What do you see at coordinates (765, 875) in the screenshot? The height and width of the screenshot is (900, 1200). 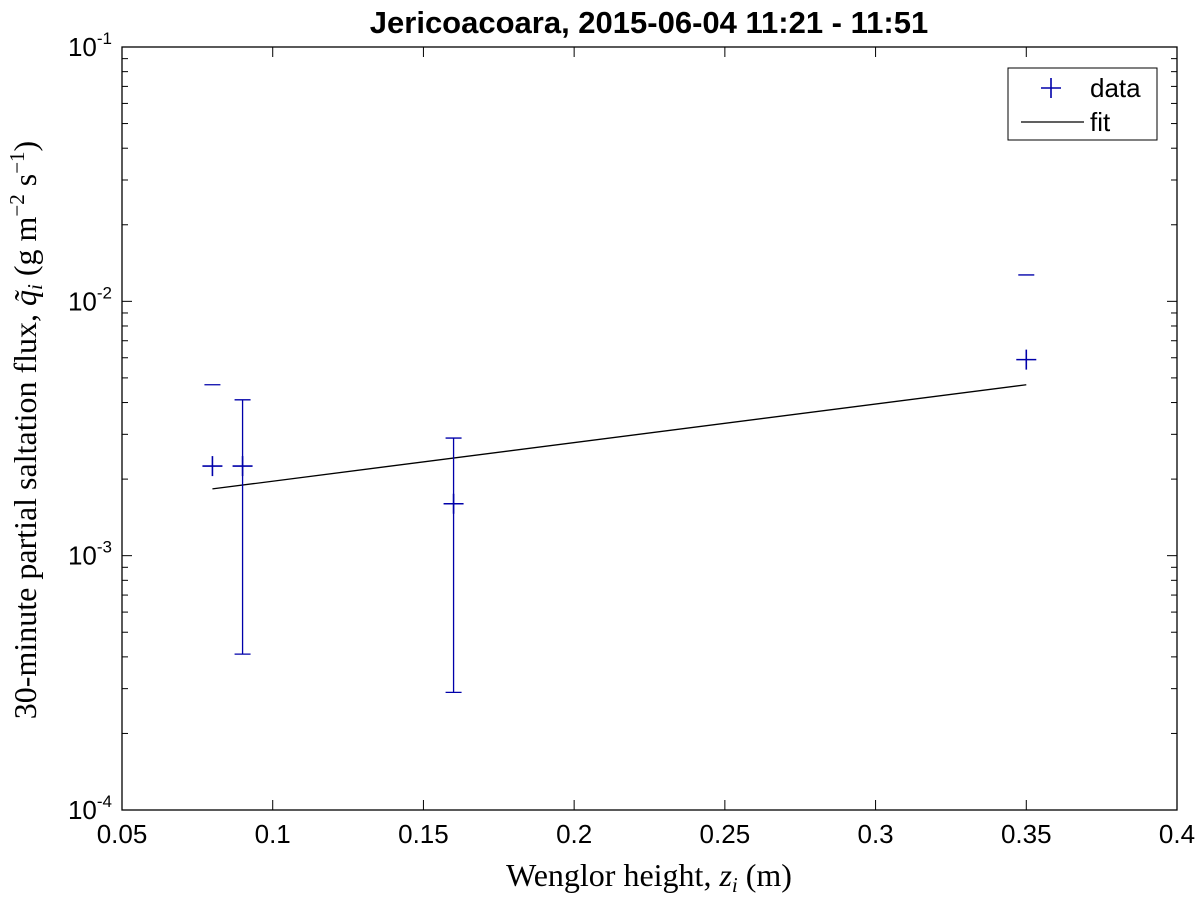 I see `x-axis-label-unit: (m)` at bounding box center [765, 875].